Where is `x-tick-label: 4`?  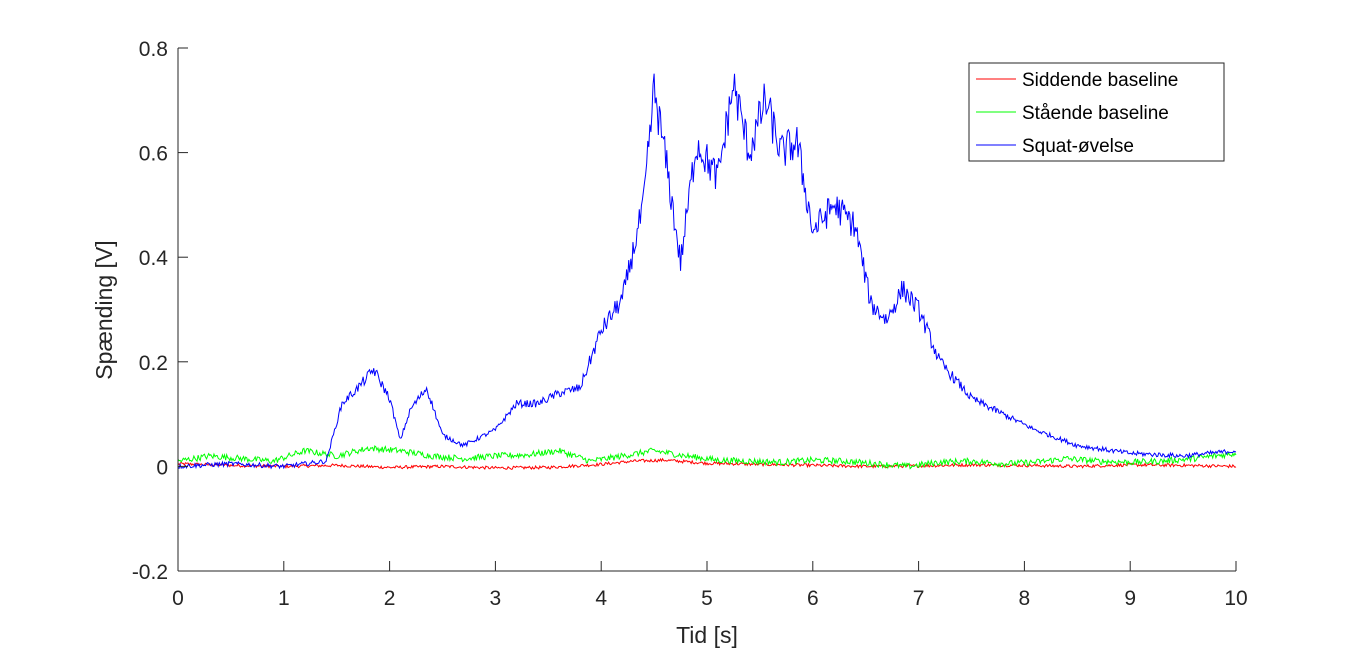
x-tick-label: 4 is located at coordinates (601, 598).